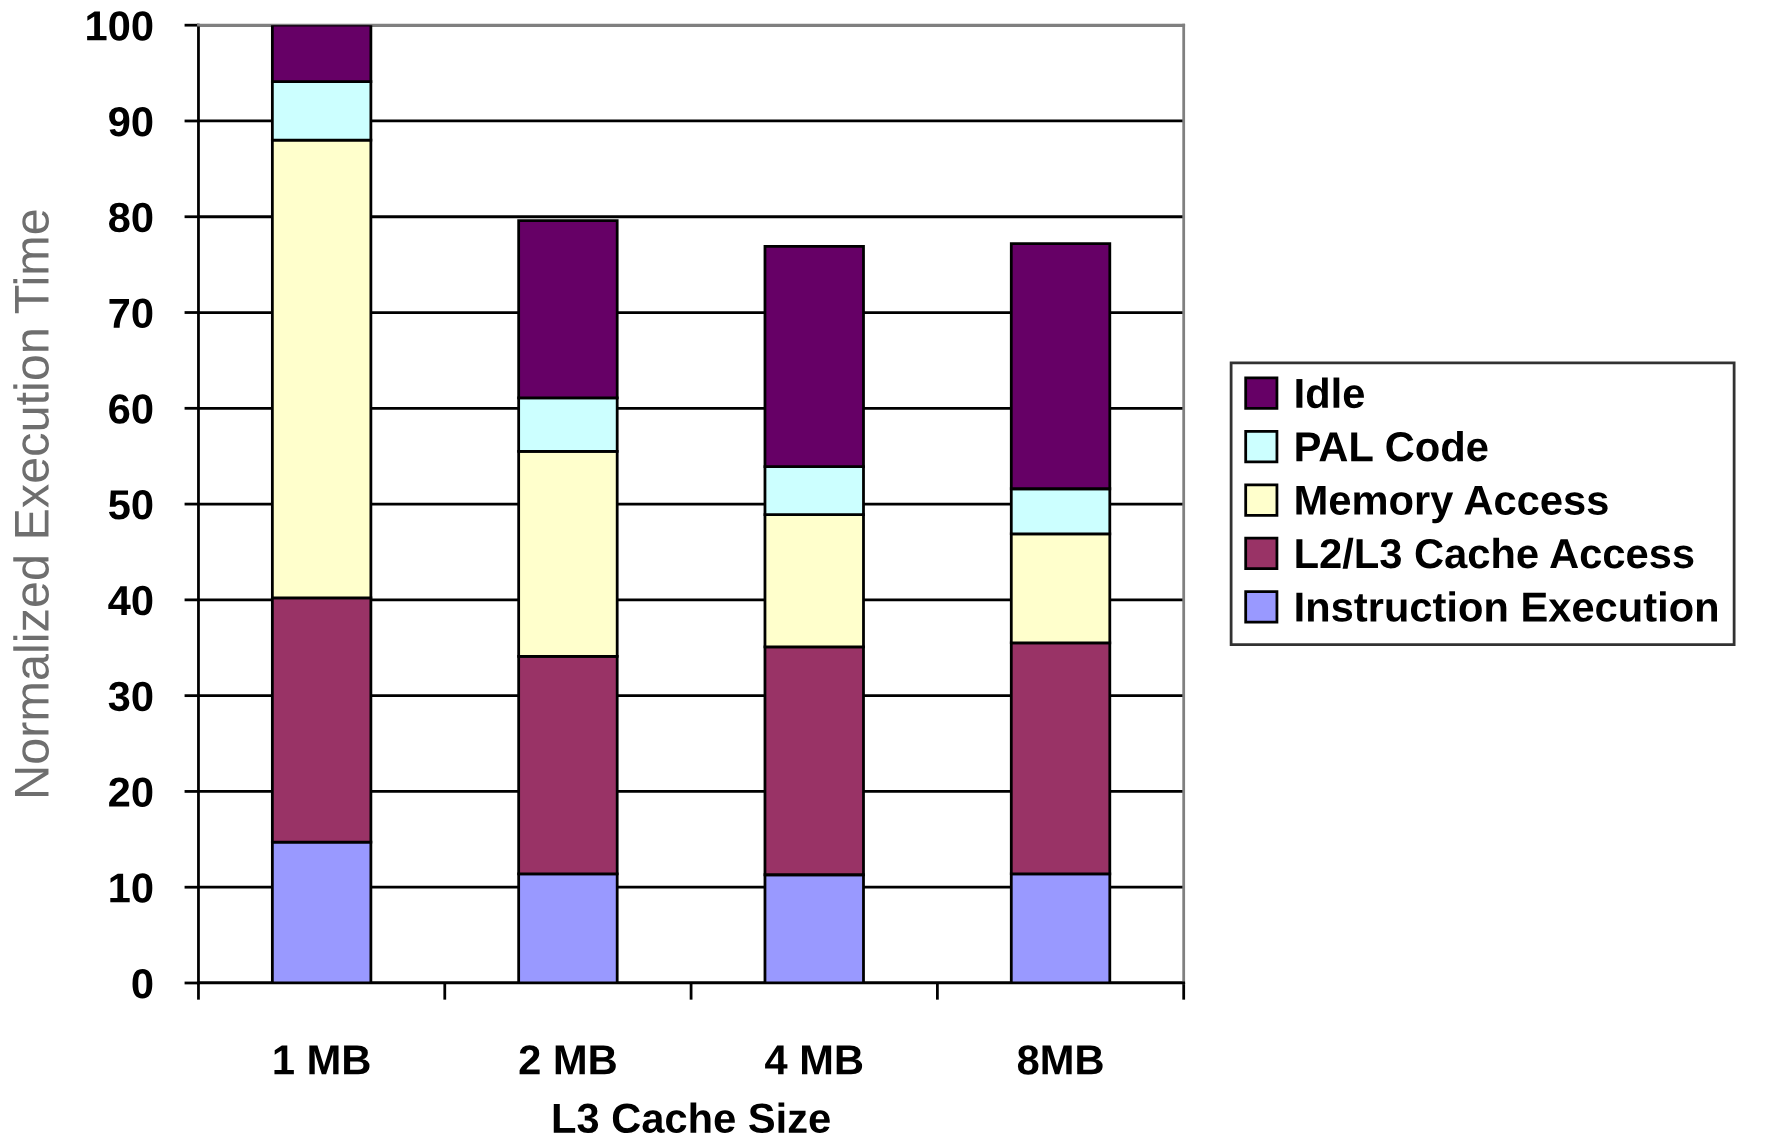 This screenshot has height=1145, width=1772. I want to click on y-axis-title: Normalized Execution Time, so click(31, 503).